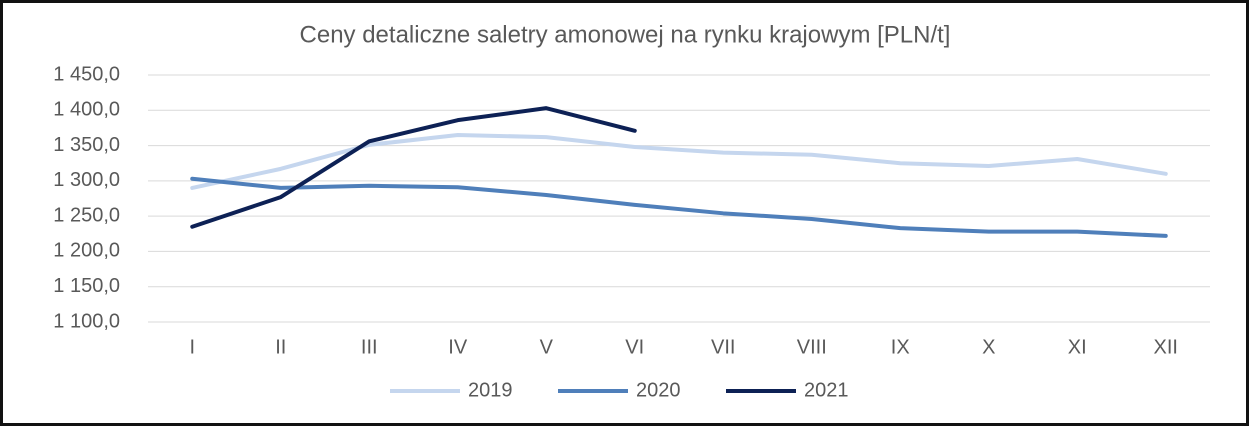  Describe the element at coordinates (86, 251) in the screenshot. I see `y-tick-label: 1 200,0` at that location.